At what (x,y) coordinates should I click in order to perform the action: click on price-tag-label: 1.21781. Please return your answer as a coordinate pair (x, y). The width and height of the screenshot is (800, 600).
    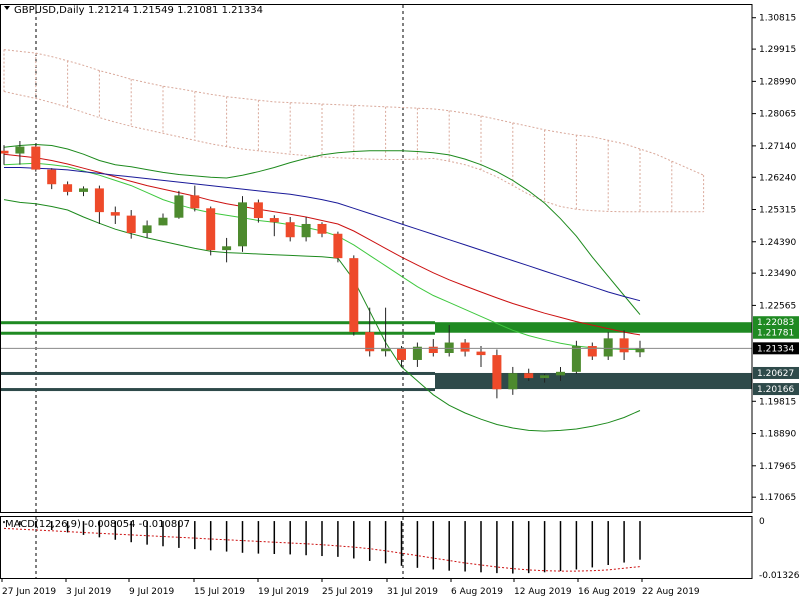
    Looking at the image, I should click on (775, 334).